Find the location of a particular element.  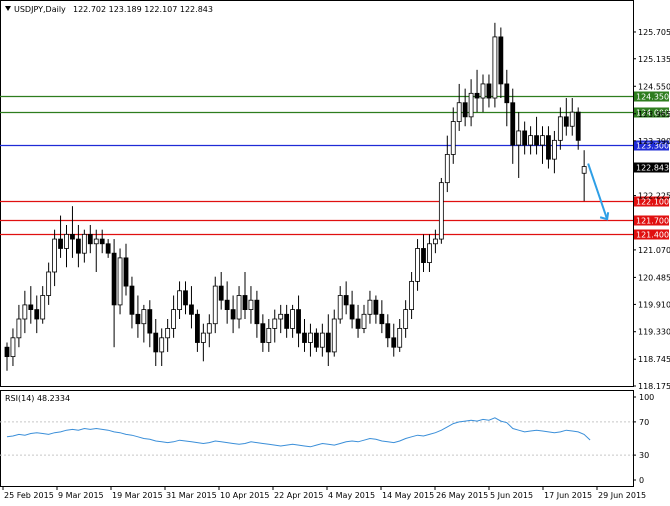

price-tick-label: 124.550 is located at coordinates (654, 86).